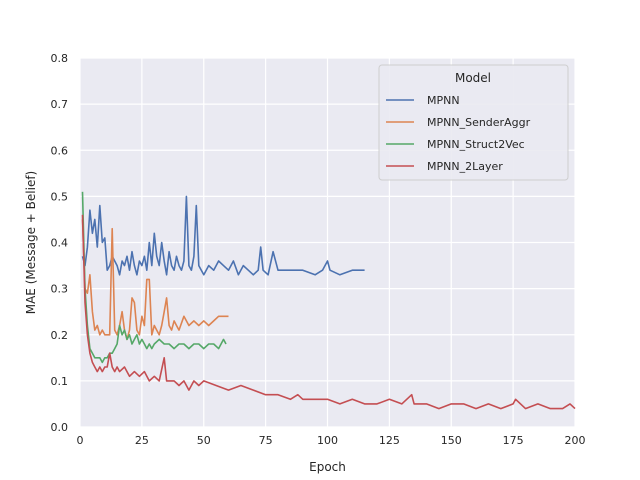 This screenshot has height=480, width=640. What do you see at coordinates (60, 335) in the screenshot?
I see `y-tick-label: 0.2` at bounding box center [60, 335].